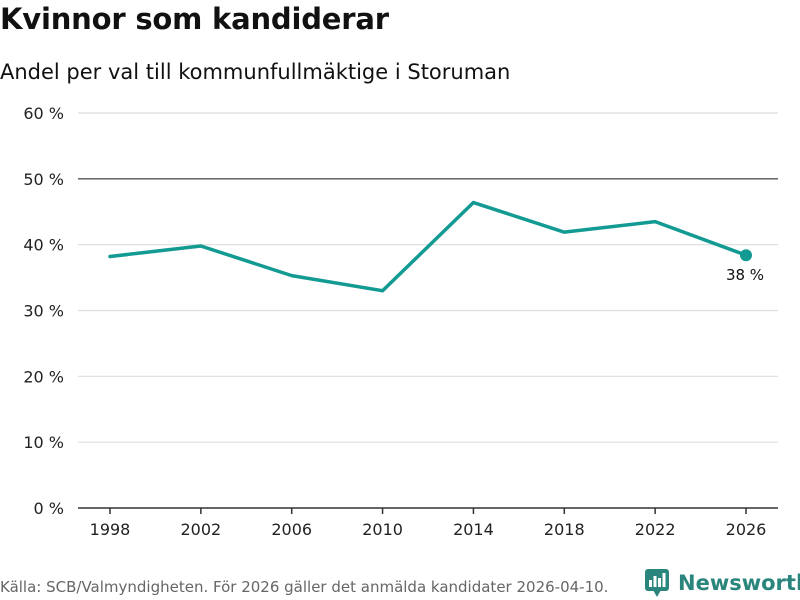 The image size is (800, 600). Describe the element at coordinates (43, 113) in the screenshot. I see `y-tick-label: 60 %` at that location.